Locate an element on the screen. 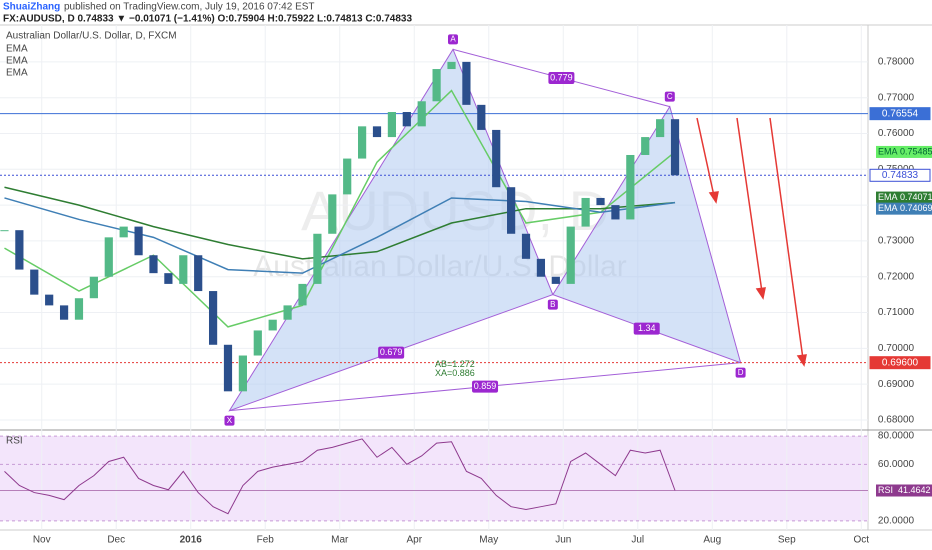 The width and height of the screenshot is (932, 550). x-tick-label: Sep is located at coordinates (787, 540).